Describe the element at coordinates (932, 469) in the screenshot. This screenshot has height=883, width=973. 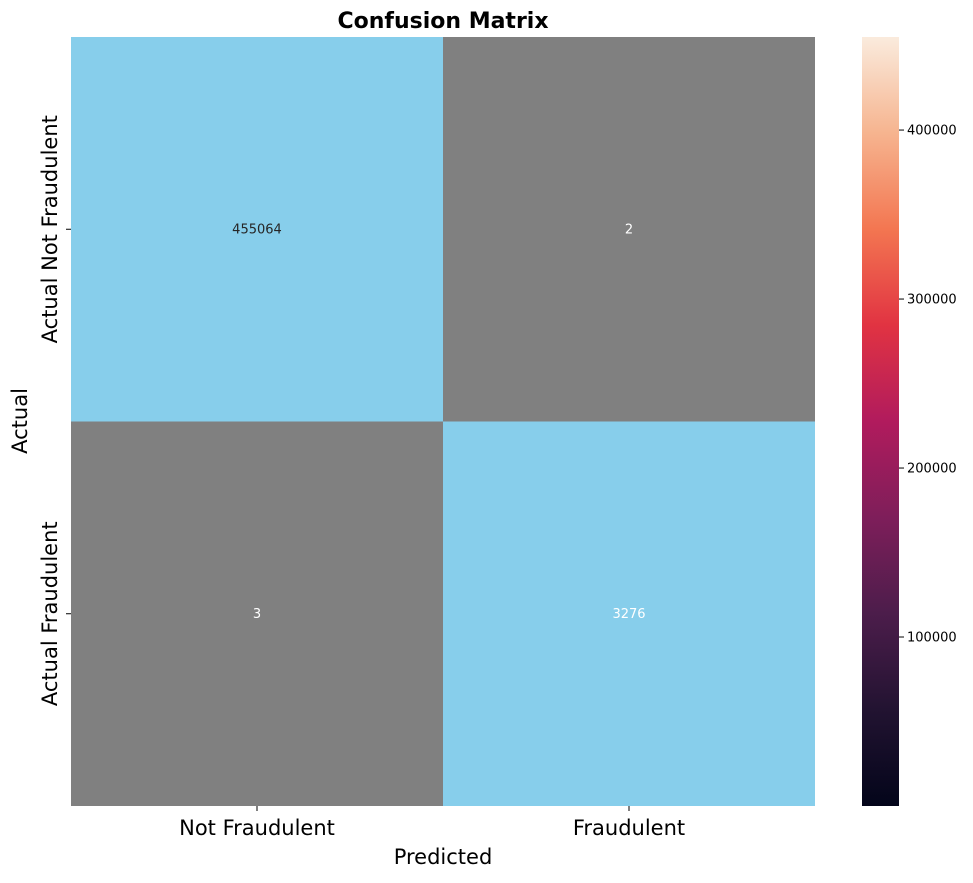
I see `colorbar-tick-label: 200000` at that location.